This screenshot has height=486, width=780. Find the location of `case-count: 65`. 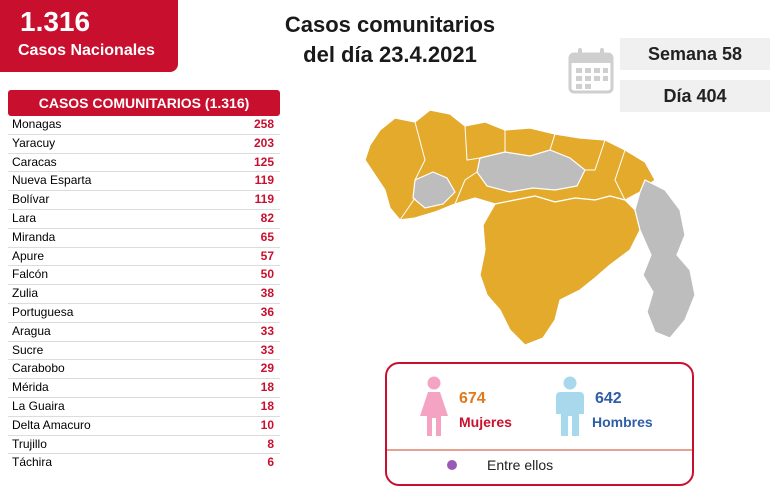

case-count: 65 is located at coordinates (267, 236).